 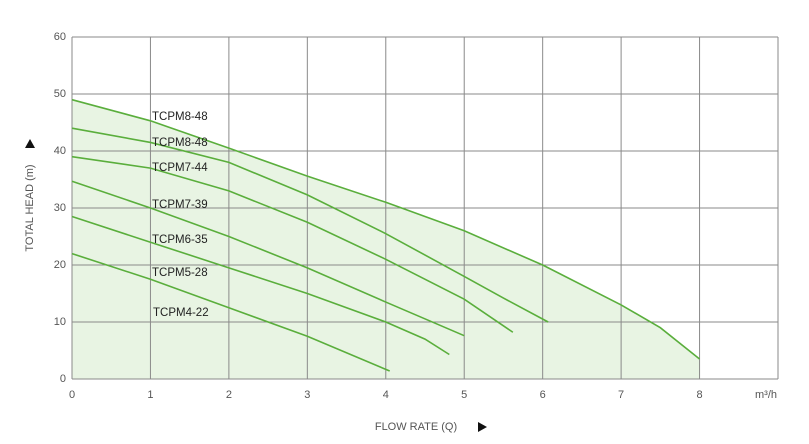 What do you see at coordinates (416, 427) in the screenshot?
I see `x-axis-label: FLOW RATE (Q)` at bounding box center [416, 427].